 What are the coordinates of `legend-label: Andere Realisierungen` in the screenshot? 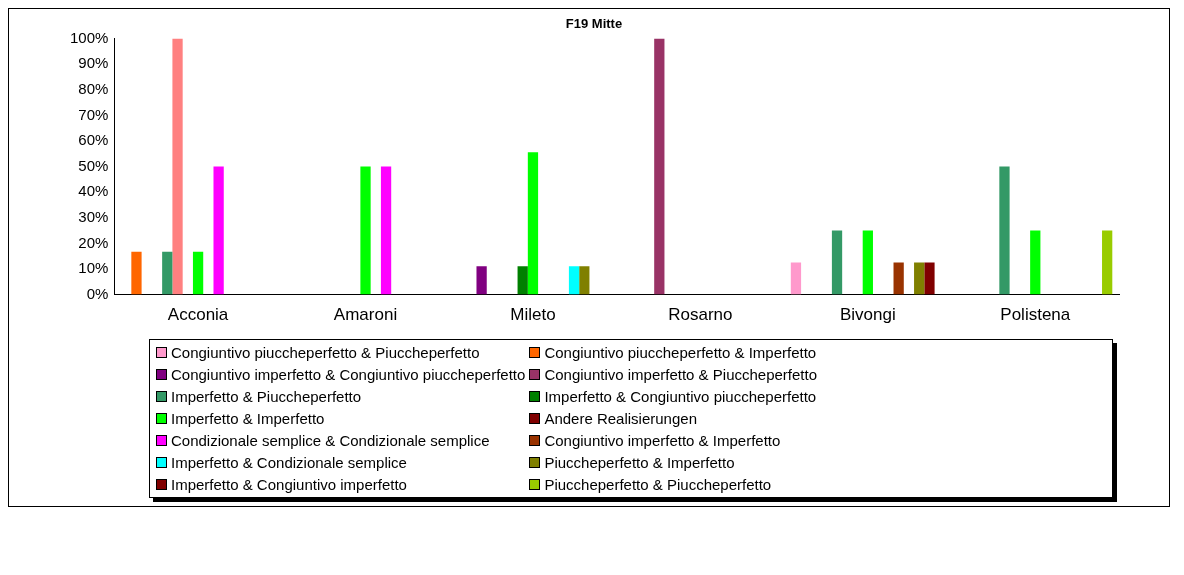 It's located at (620, 418).